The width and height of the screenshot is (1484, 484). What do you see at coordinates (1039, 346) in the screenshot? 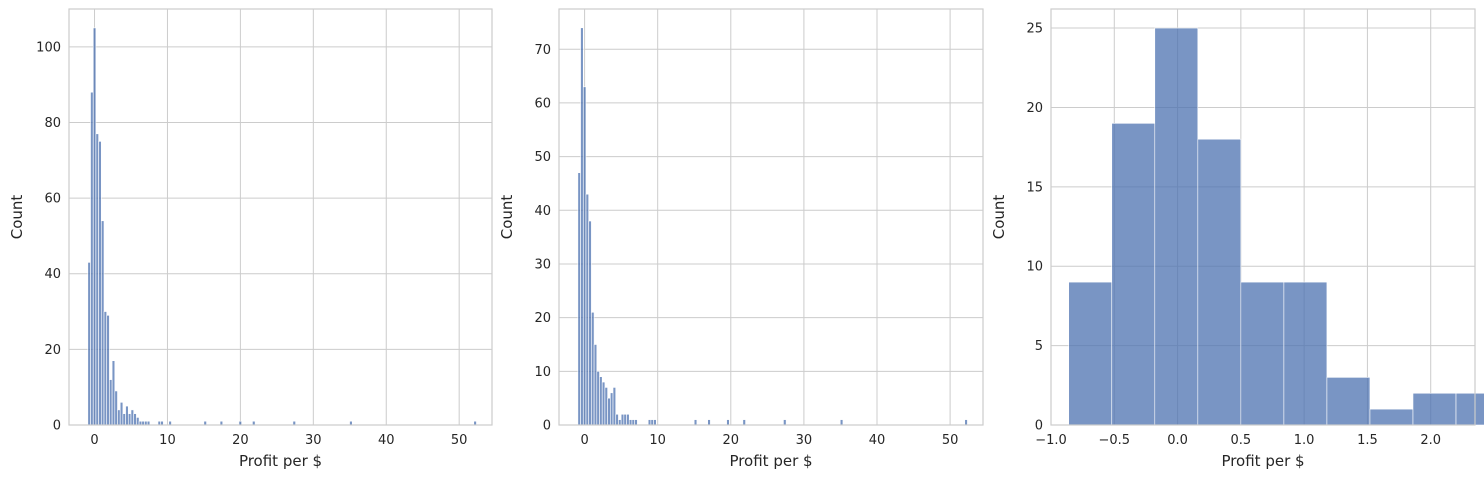
I see `y-tick-label: 5` at bounding box center [1039, 346].